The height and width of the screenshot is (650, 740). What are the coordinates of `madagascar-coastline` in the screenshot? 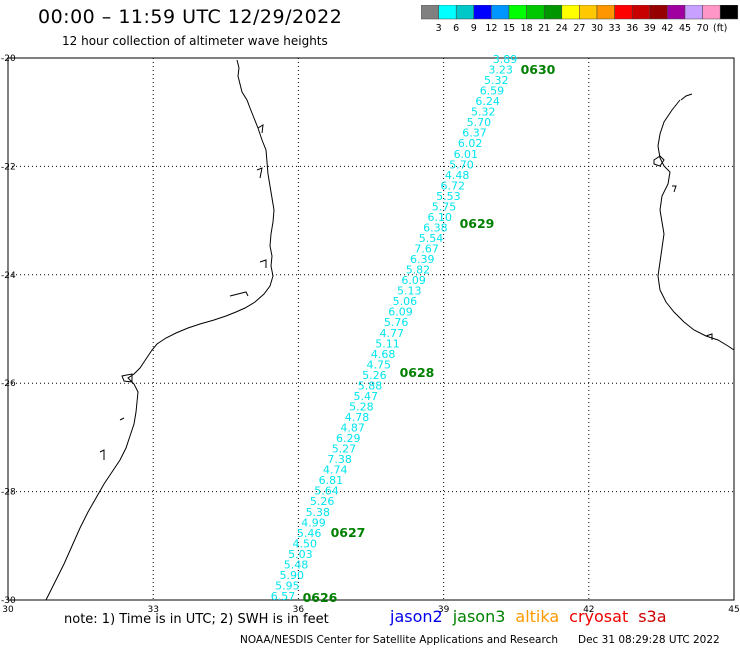 It's located at (686, 97).